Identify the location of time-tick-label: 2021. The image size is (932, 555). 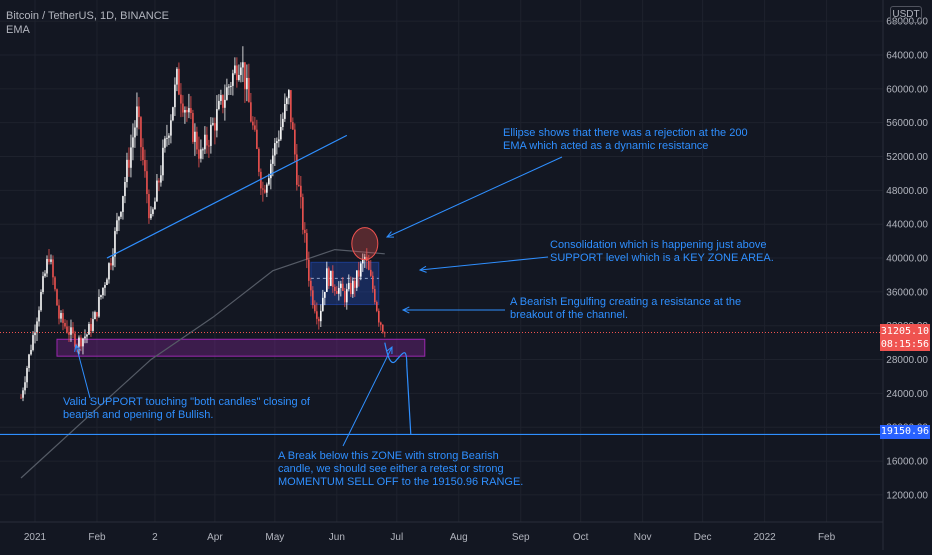
(35, 537).